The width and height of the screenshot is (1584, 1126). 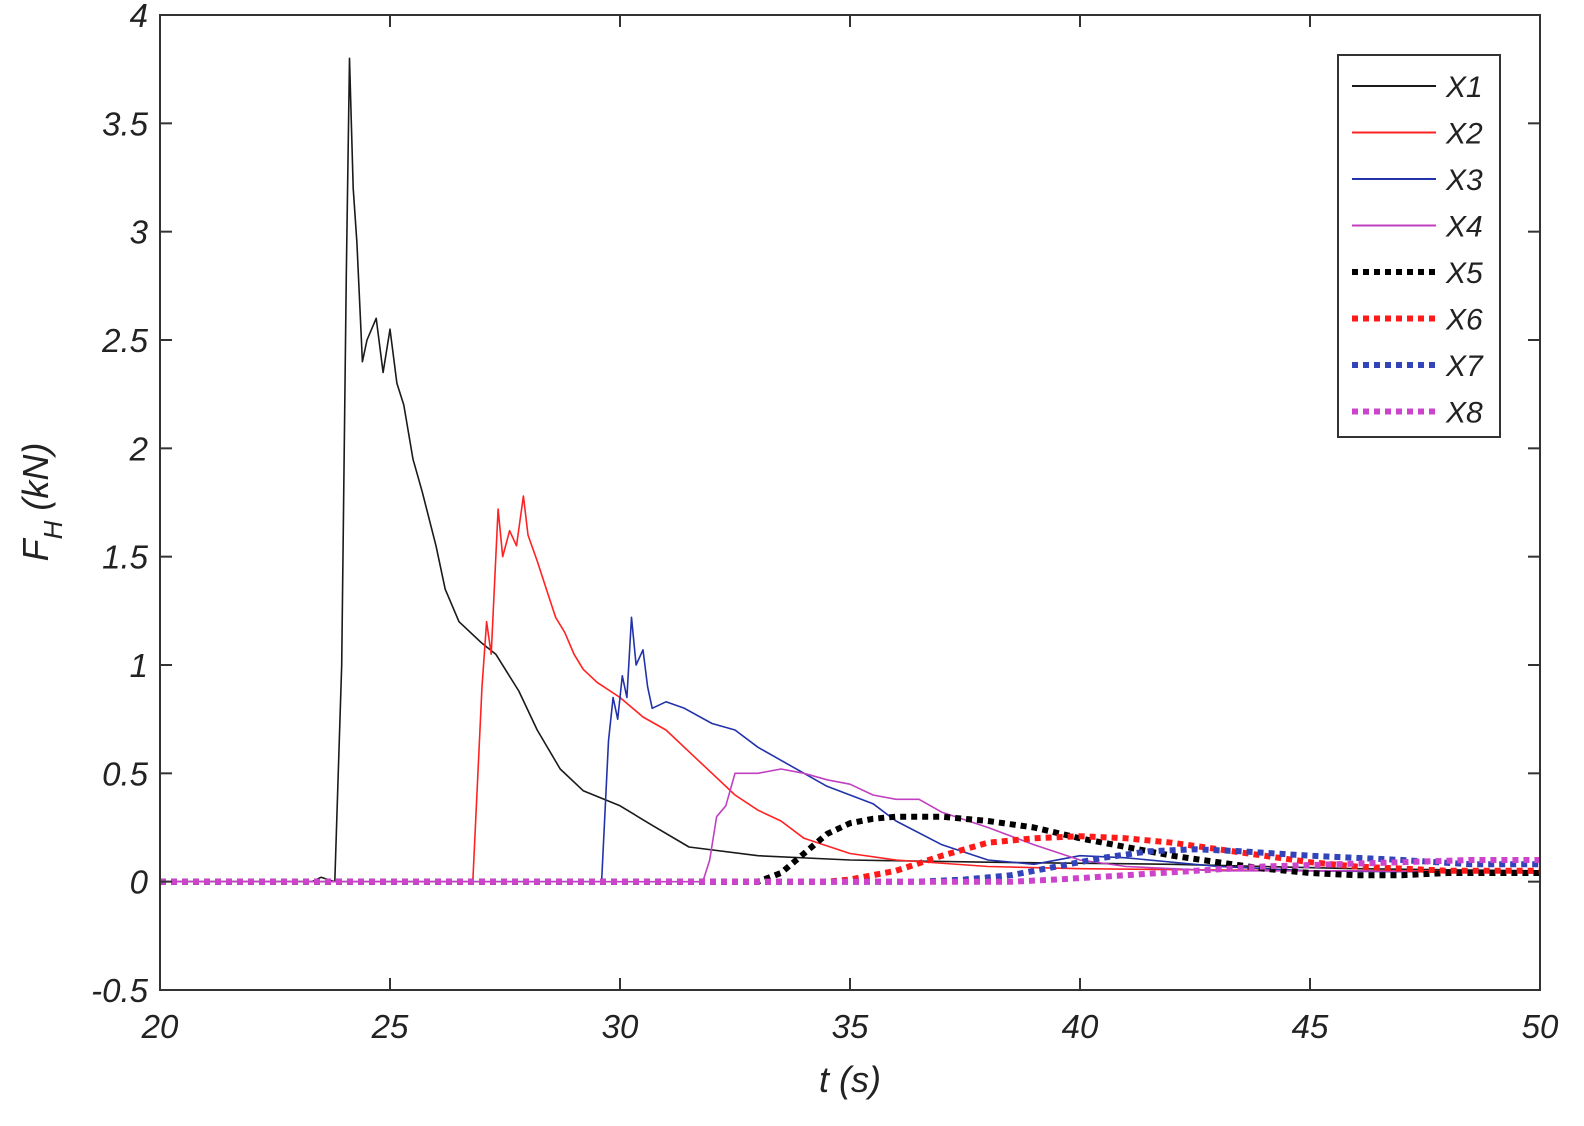 What do you see at coordinates (850, 1079) in the screenshot?
I see `x-axis-label: t (s)` at bounding box center [850, 1079].